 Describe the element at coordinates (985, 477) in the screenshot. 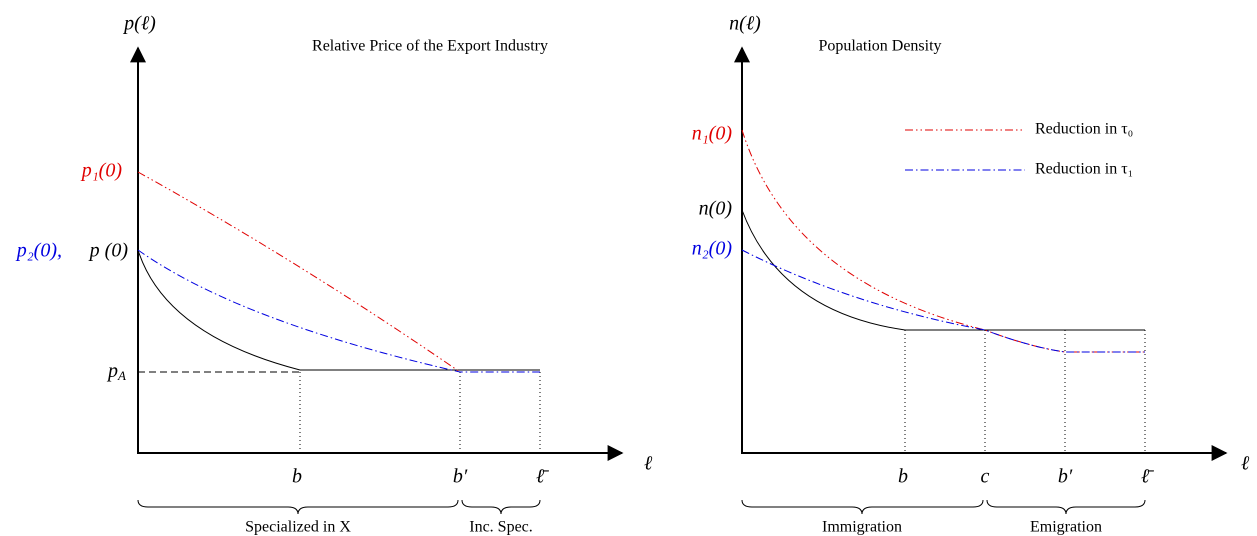

I see `x-tick-label: c` at that location.